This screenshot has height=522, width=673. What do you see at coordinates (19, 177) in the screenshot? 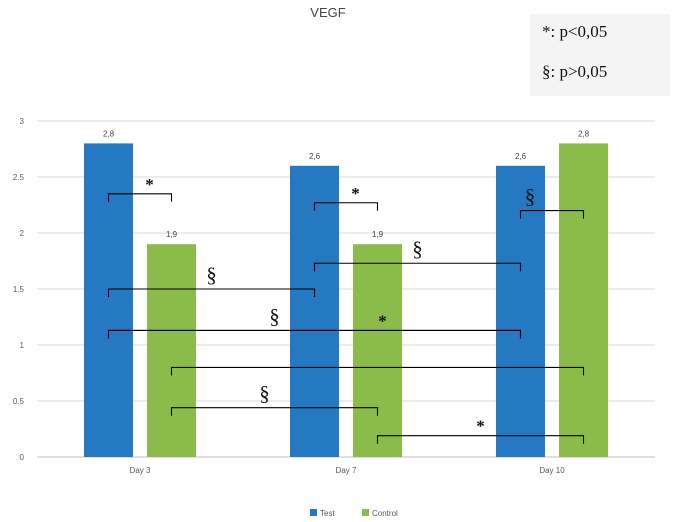
I see `y-tick-label: 2.5` at bounding box center [19, 177].